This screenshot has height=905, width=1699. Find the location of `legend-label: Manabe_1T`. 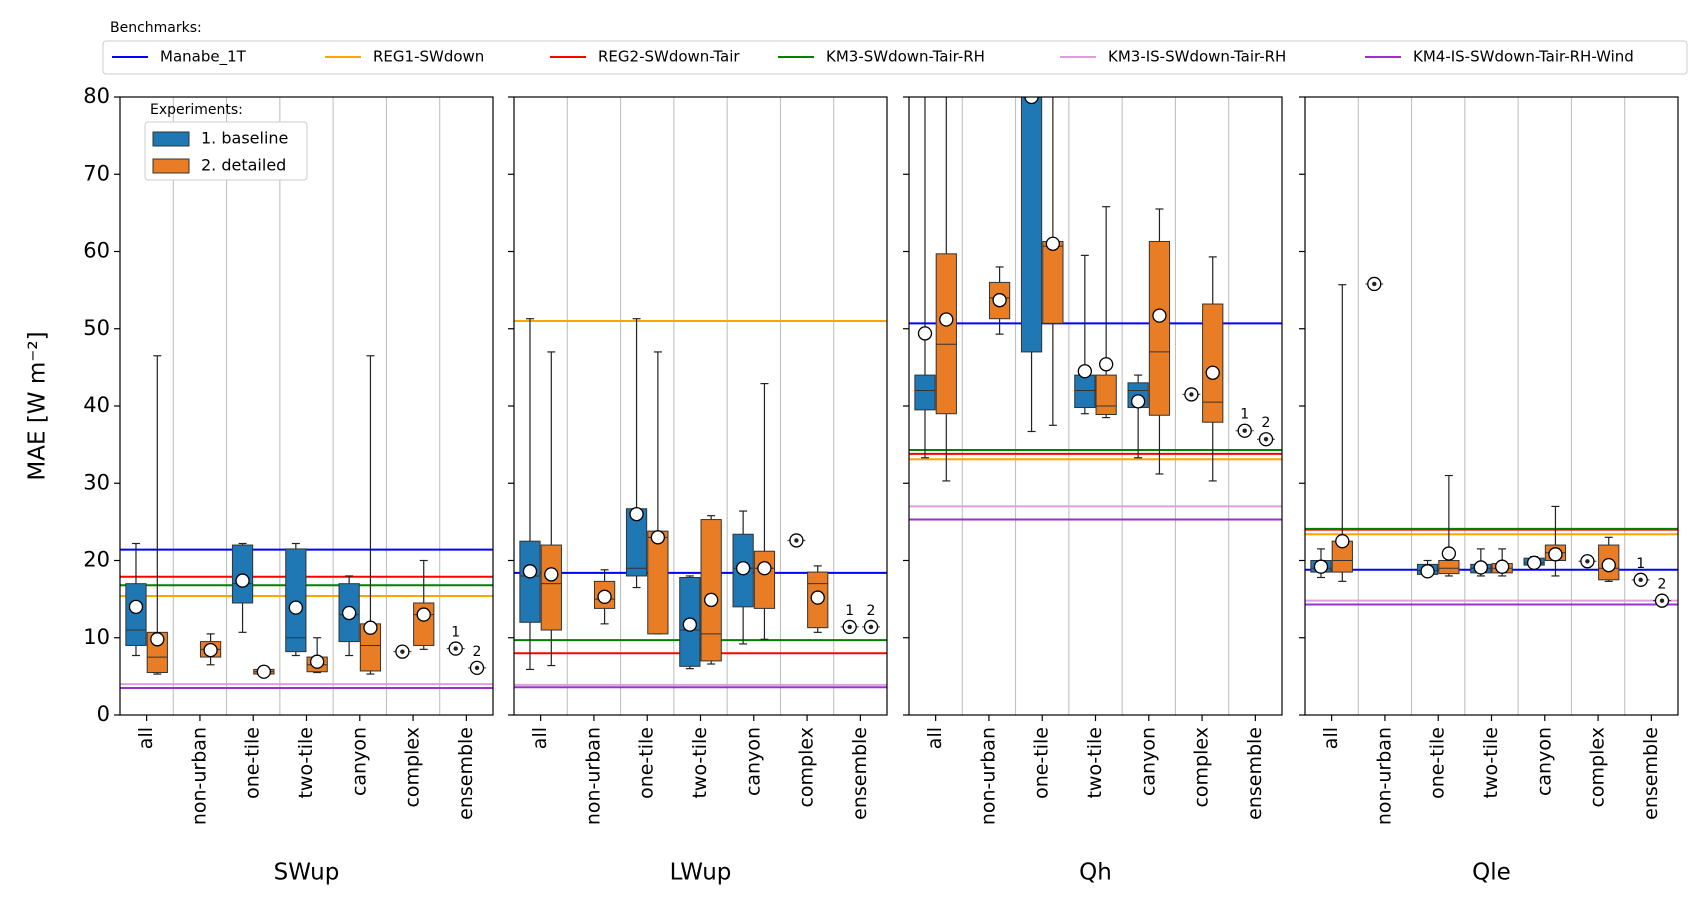

legend-label: Manabe_1T is located at coordinates (203, 57).